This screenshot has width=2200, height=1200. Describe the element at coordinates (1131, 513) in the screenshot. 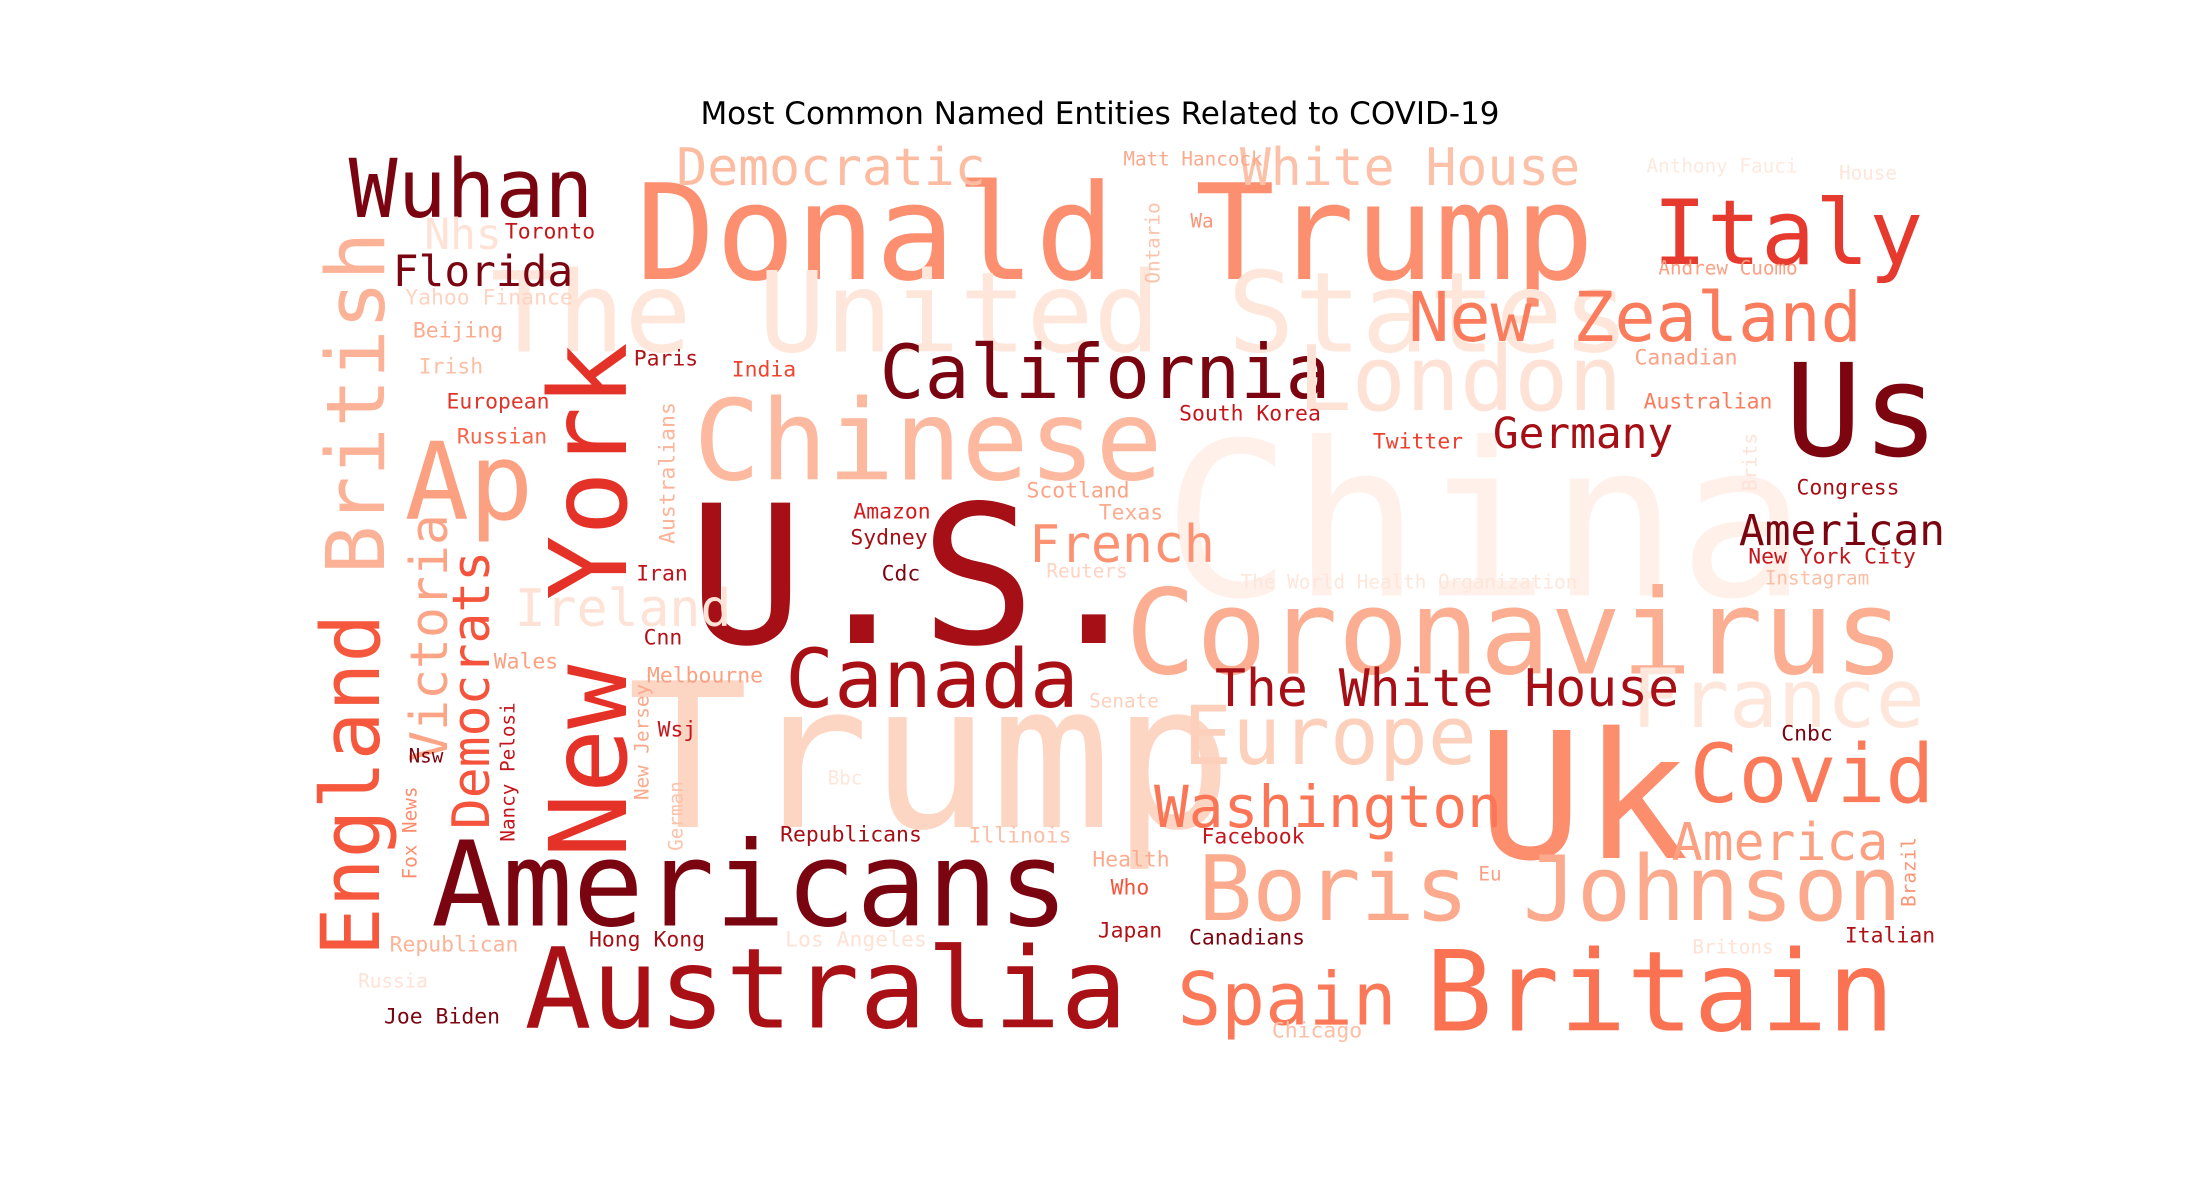

I see `word-texas: Texas` at that location.